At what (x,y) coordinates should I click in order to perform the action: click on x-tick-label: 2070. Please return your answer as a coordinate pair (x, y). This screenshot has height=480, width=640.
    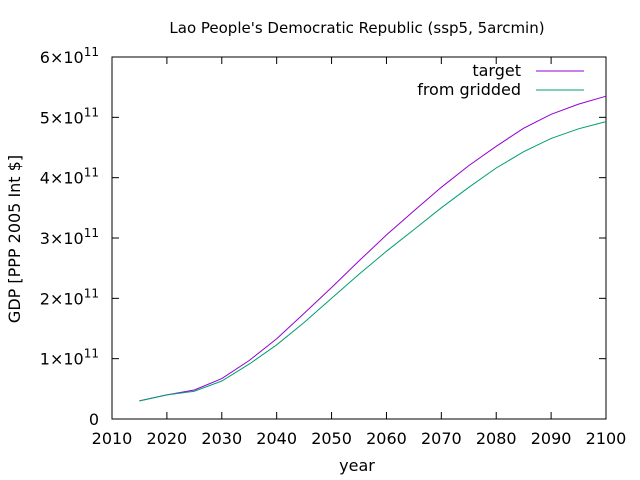
    Looking at the image, I should click on (441, 438).